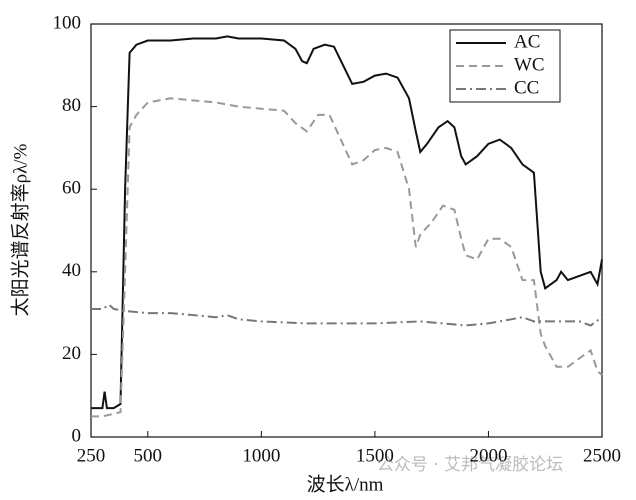  Describe the element at coordinates (488, 455) in the screenshot. I see `x-tick-label: 2000` at that location.